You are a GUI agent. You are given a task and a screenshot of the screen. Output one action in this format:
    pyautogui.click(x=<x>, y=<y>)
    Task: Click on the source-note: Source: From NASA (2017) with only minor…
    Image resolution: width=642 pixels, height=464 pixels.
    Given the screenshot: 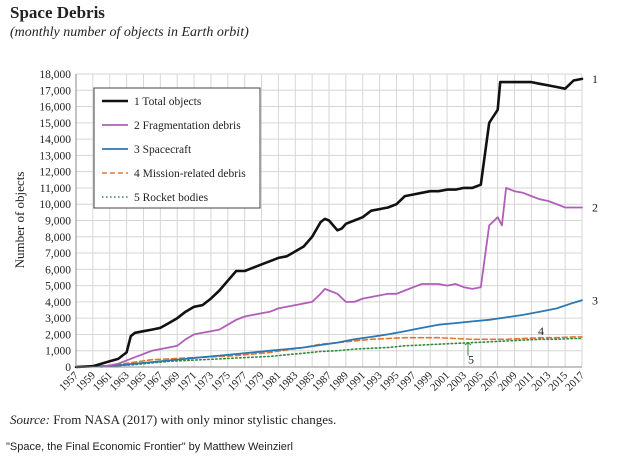 What is the action you would take?
    pyautogui.click(x=173, y=420)
    